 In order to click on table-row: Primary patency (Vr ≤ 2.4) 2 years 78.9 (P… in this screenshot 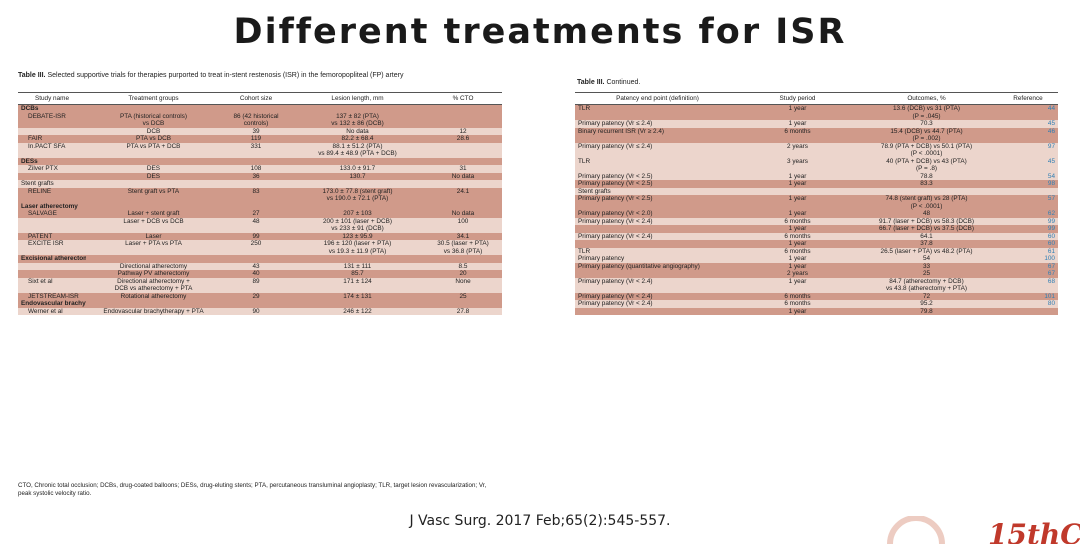, I will do `click(816, 146)`.